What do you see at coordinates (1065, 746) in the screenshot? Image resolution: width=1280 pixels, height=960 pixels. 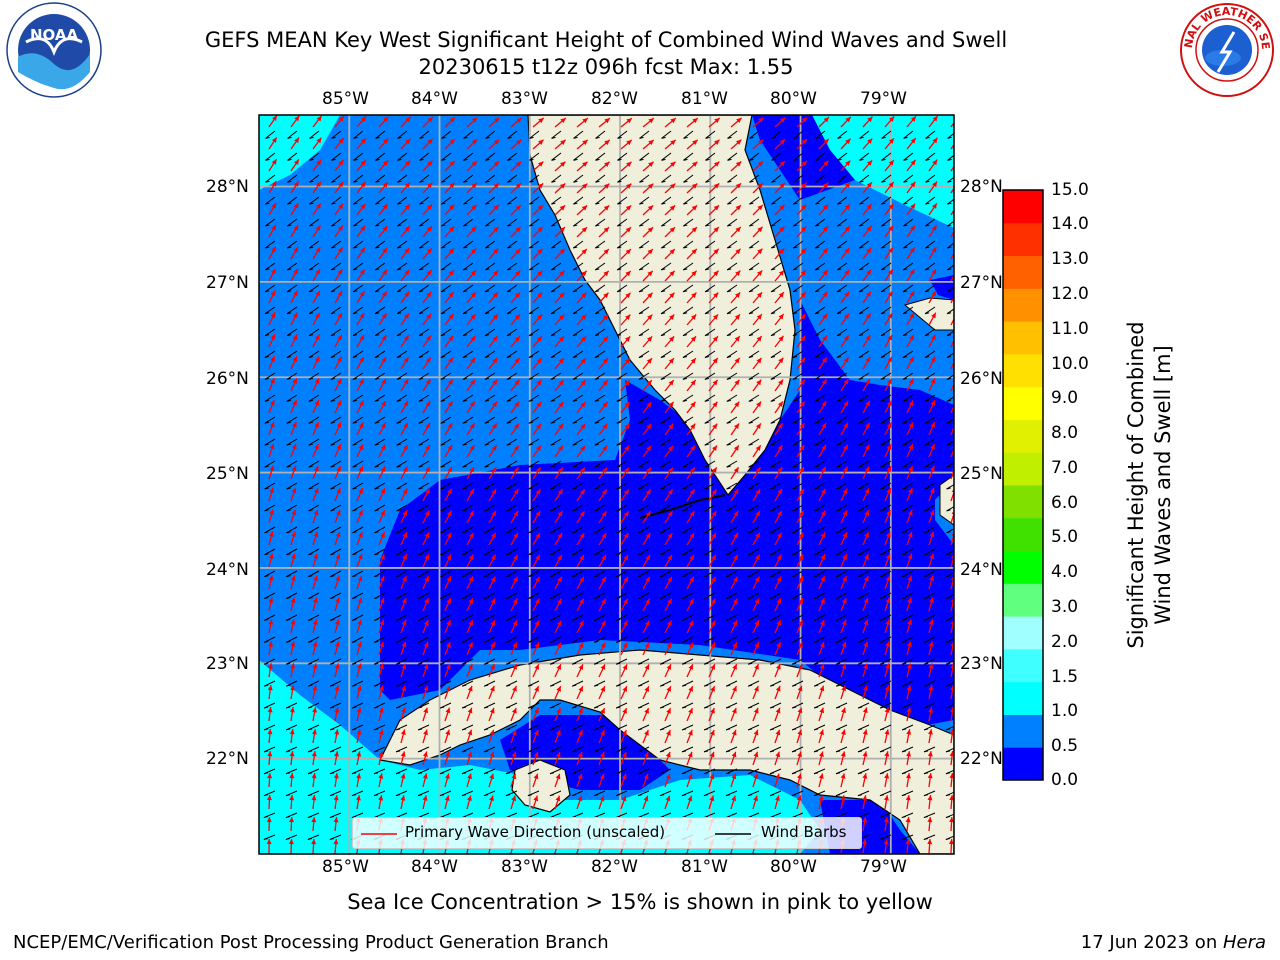 I see `colorbar-tick: 0.5` at bounding box center [1065, 746].